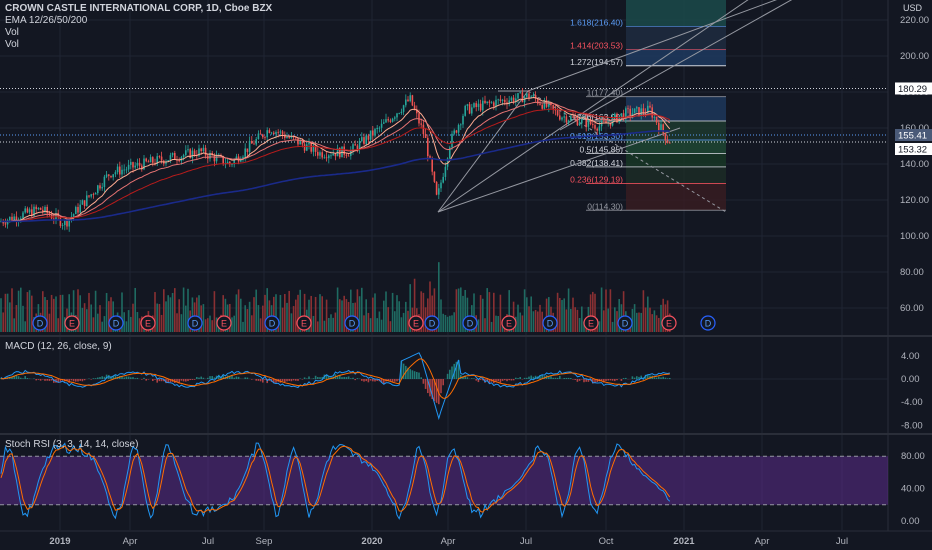 This screenshot has width=932, height=550. What do you see at coordinates (224, 324) in the screenshot?
I see `marker-letter: E` at bounding box center [224, 324].